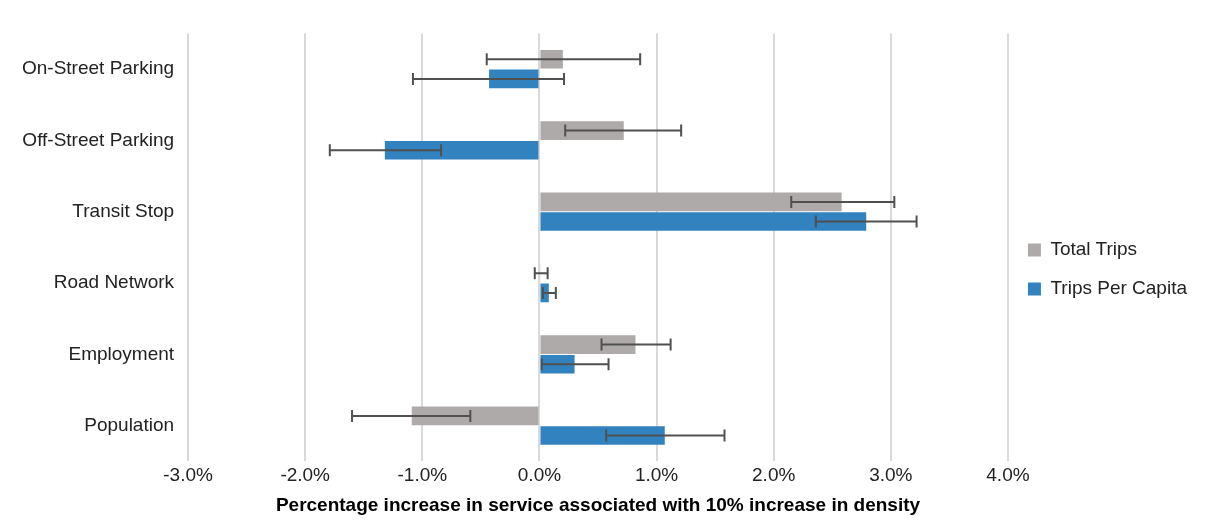  What do you see at coordinates (1119, 288) in the screenshot?
I see `legend-label: Trips Per Capita` at bounding box center [1119, 288].